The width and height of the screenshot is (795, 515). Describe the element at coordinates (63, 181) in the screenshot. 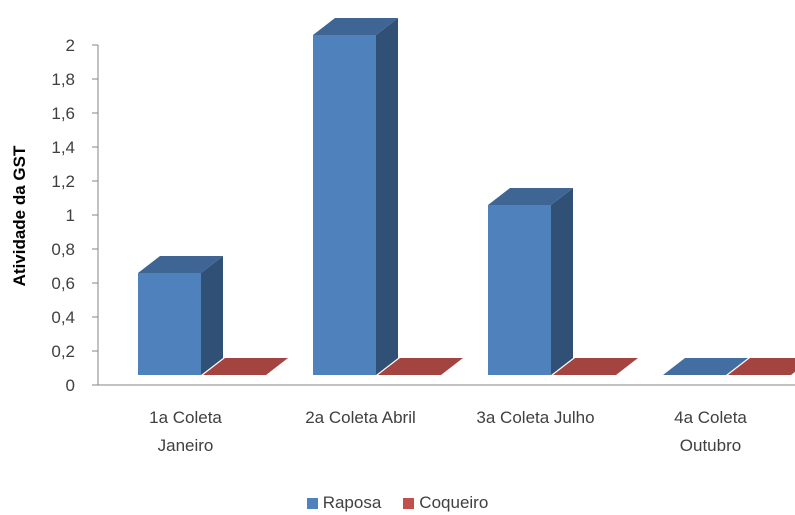

I see `y-tick-label: 1,2` at that location.